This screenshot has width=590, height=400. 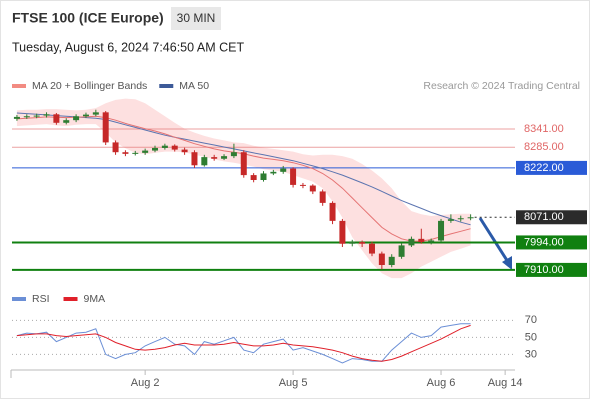 What do you see at coordinates (441, 383) in the screenshot?
I see `x-tick-label: Aug 6` at bounding box center [441, 383].